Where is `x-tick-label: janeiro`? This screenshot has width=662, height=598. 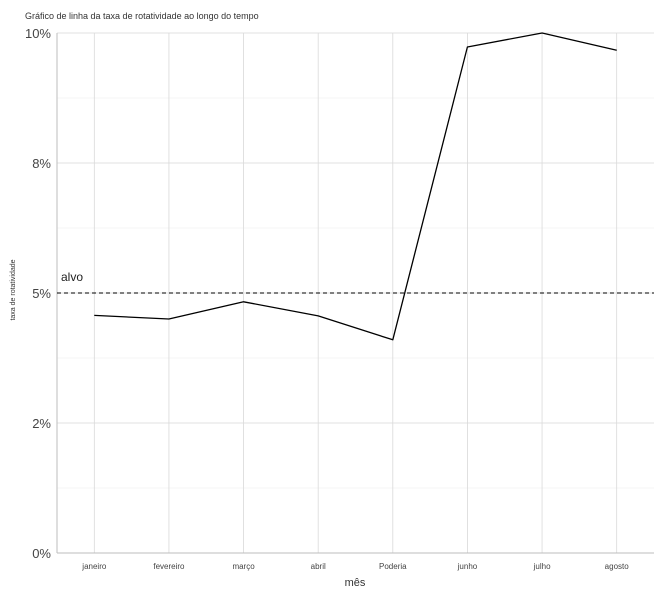 x-tick-label: janeiro is located at coordinates (94, 566).